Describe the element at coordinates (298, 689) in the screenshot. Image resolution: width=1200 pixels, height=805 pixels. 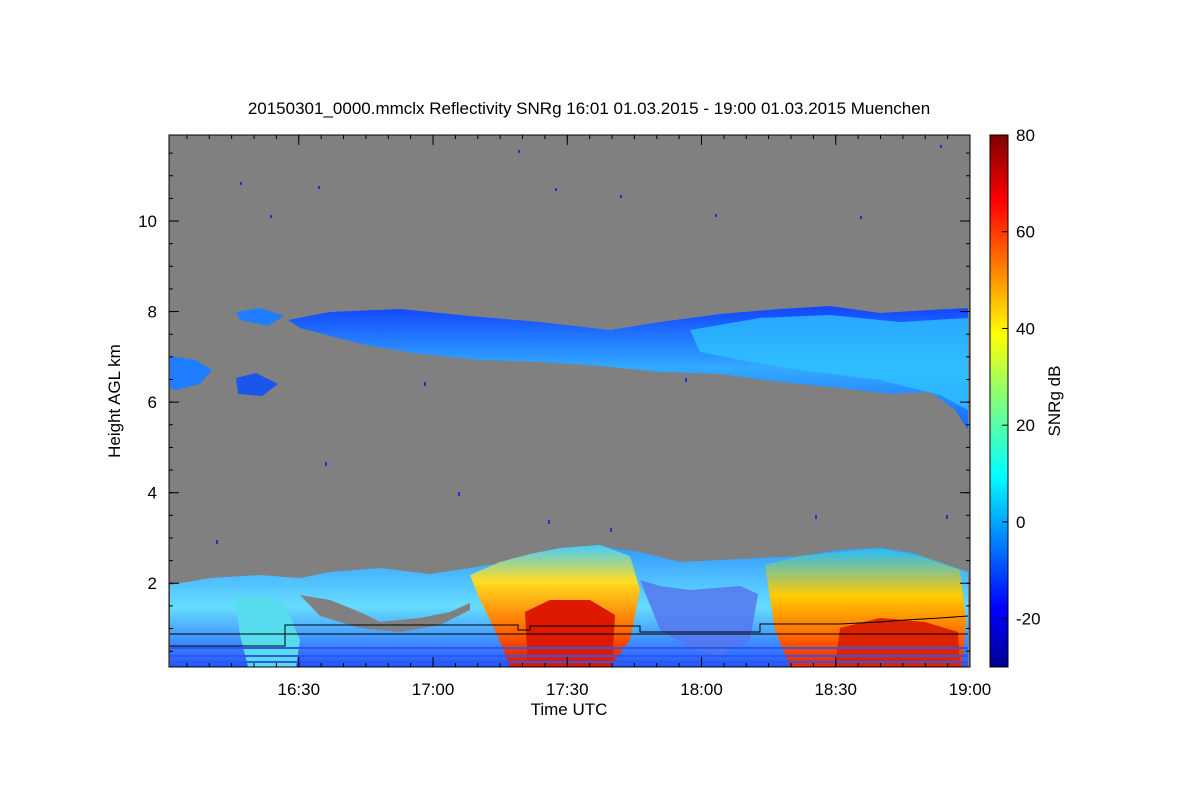
I see `x-tick-label: 16:30` at that location.